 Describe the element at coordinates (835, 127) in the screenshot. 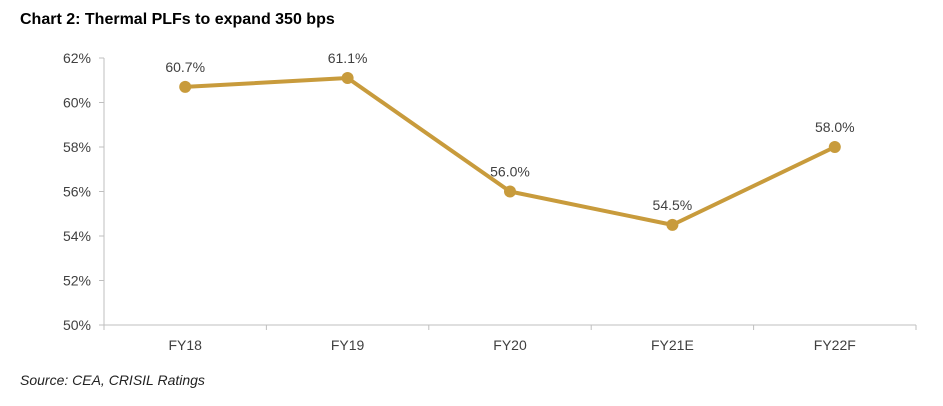

I see `data-label: 58.0%` at that location.